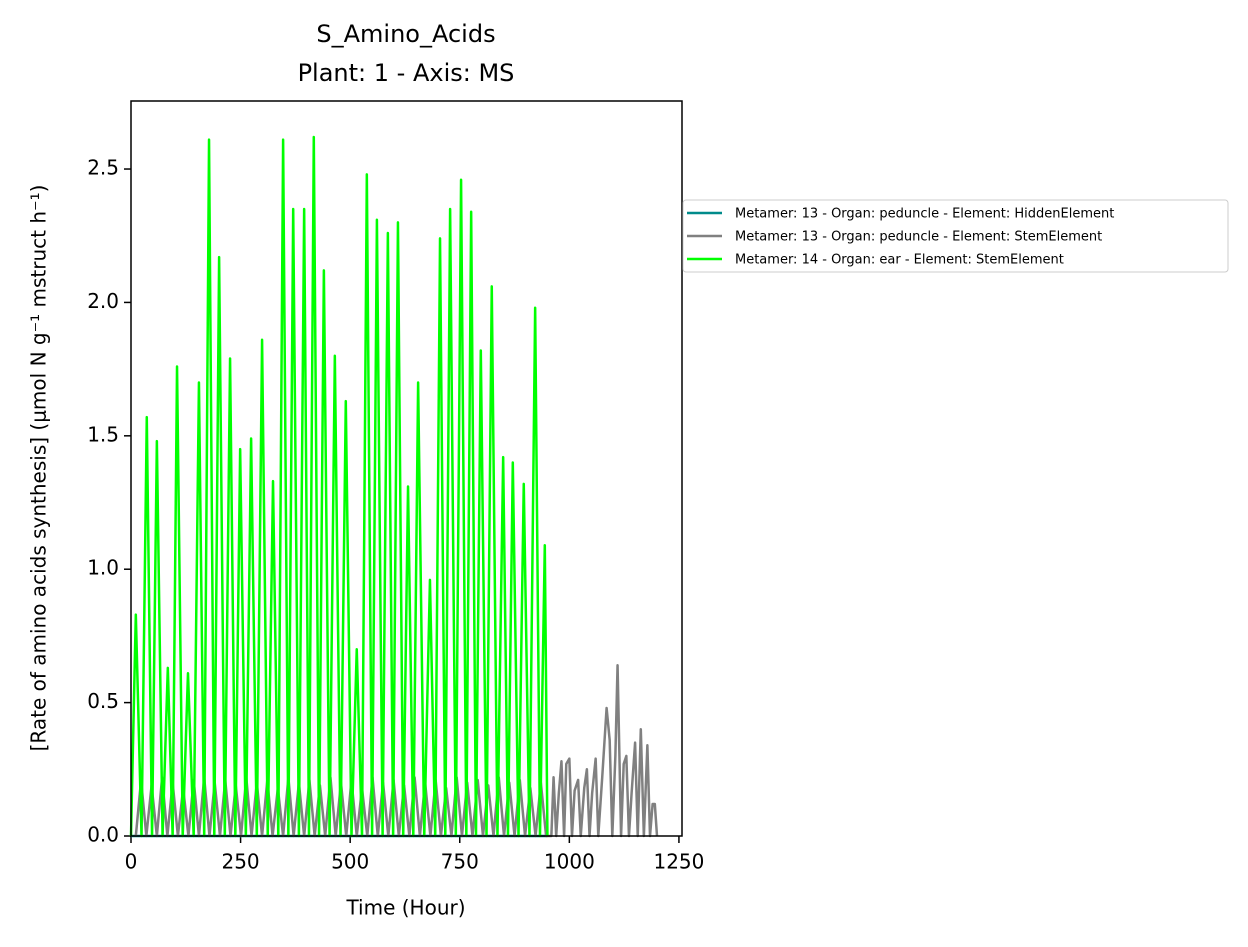 Image resolution: width=1248 pixels, height=947 pixels. I want to click on y-tick-label: 1.5, so click(103, 434).